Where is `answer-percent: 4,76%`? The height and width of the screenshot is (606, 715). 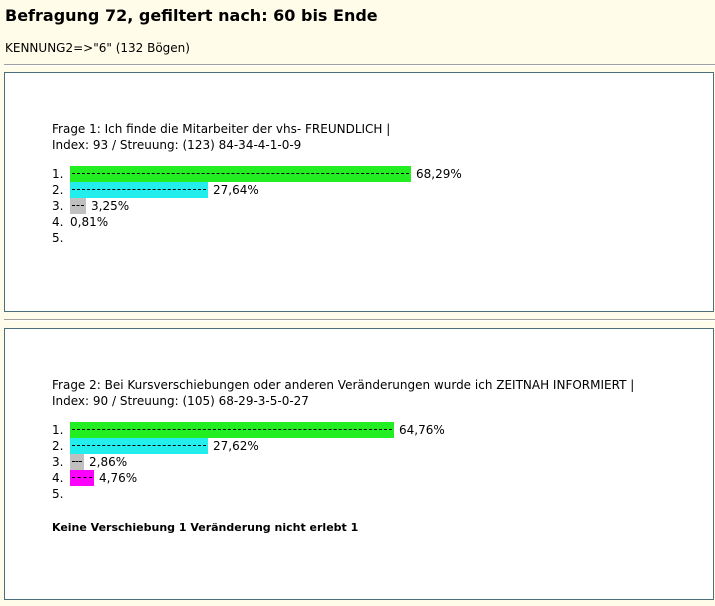
answer-percent: 4,76% is located at coordinates (118, 478).